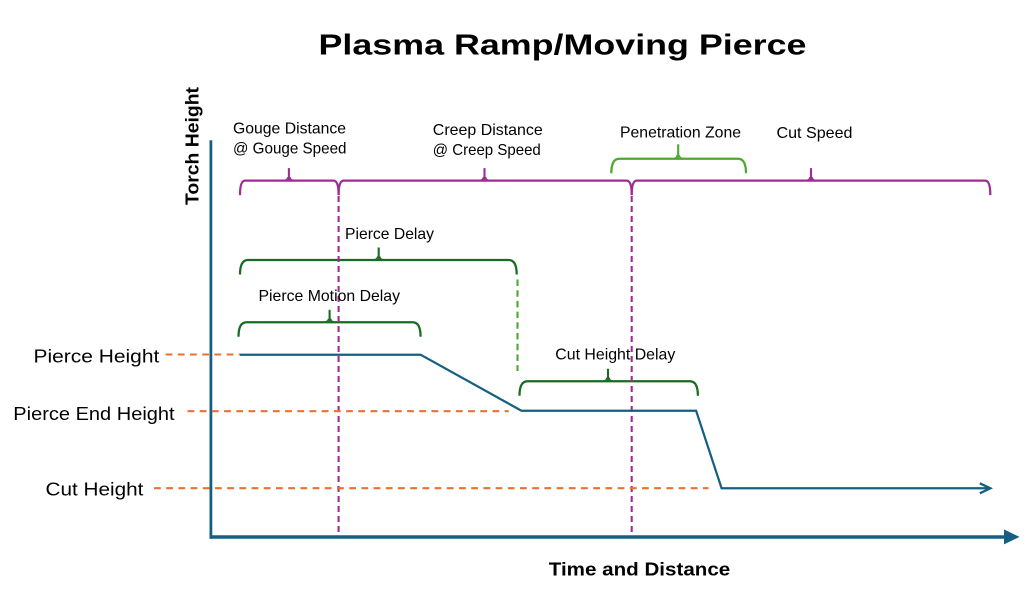 This screenshot has height=601, width=1032. Describe the element at coordinates (680, 132) in the screenshot. I see `svg-text: Penetration Zone` at that location.